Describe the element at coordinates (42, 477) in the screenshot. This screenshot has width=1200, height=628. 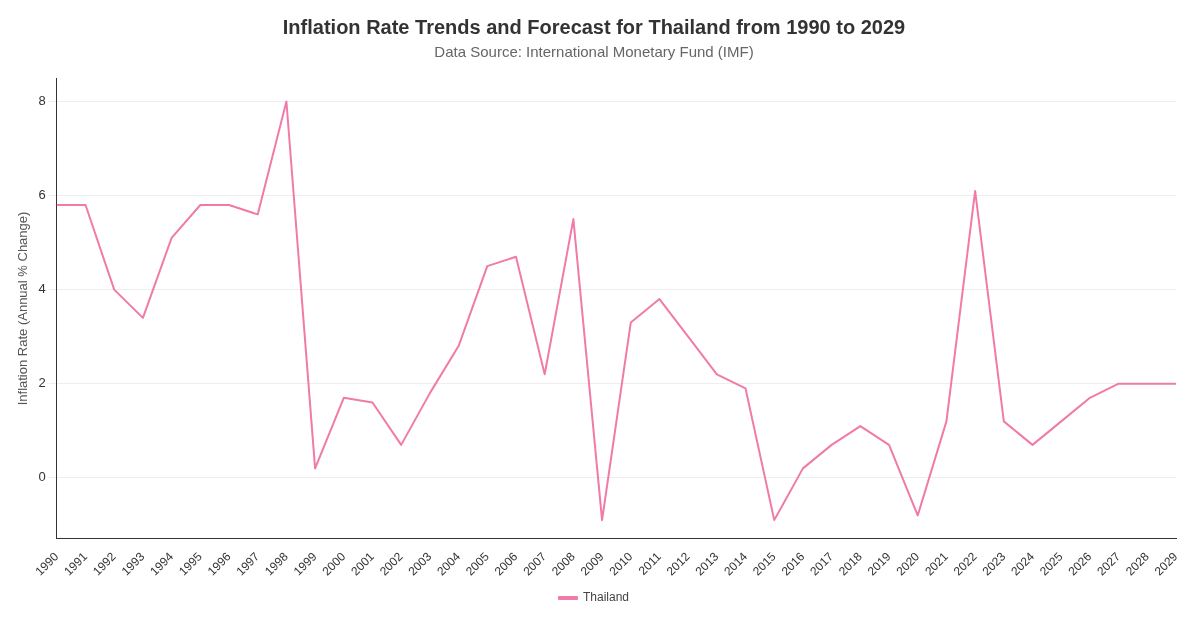
I see `y-tick-label: 0` at that location.